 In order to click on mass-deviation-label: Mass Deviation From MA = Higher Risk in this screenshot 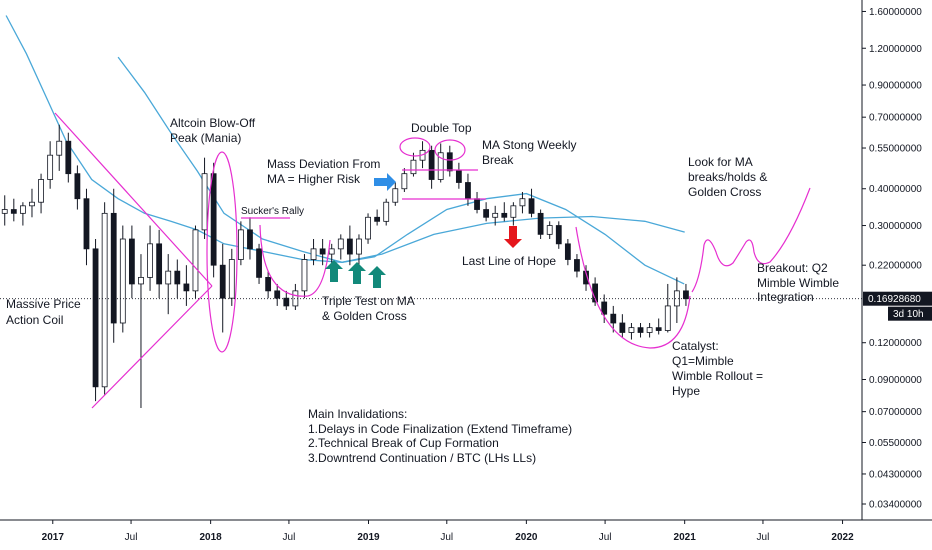, I will do `click(325, 171)`.